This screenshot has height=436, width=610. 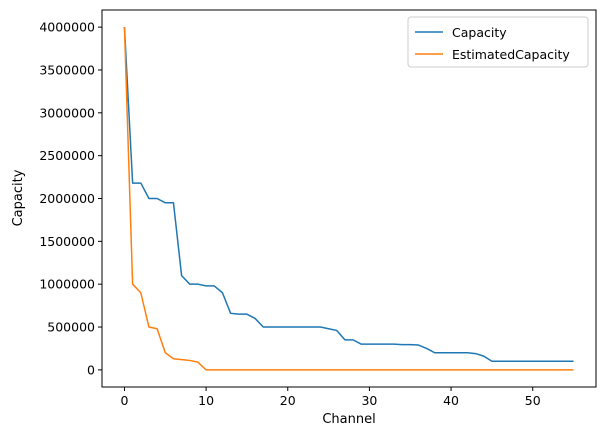 What do you see at coordinates (67, 27) in the screenshot?
I see `y-tick-label: 4000000` at bounding box center [67, 27].